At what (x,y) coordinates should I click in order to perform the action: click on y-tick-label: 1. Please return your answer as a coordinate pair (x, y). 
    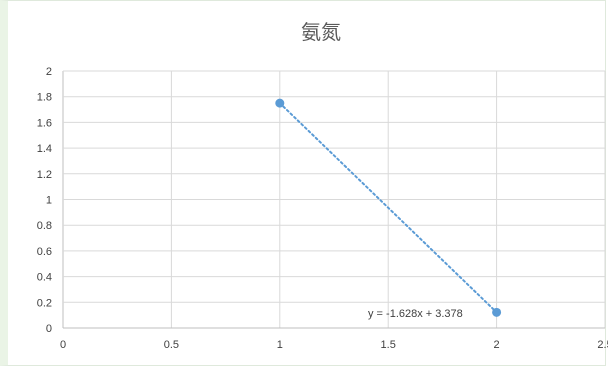
    Looking at the image, I should click on (49, 201).